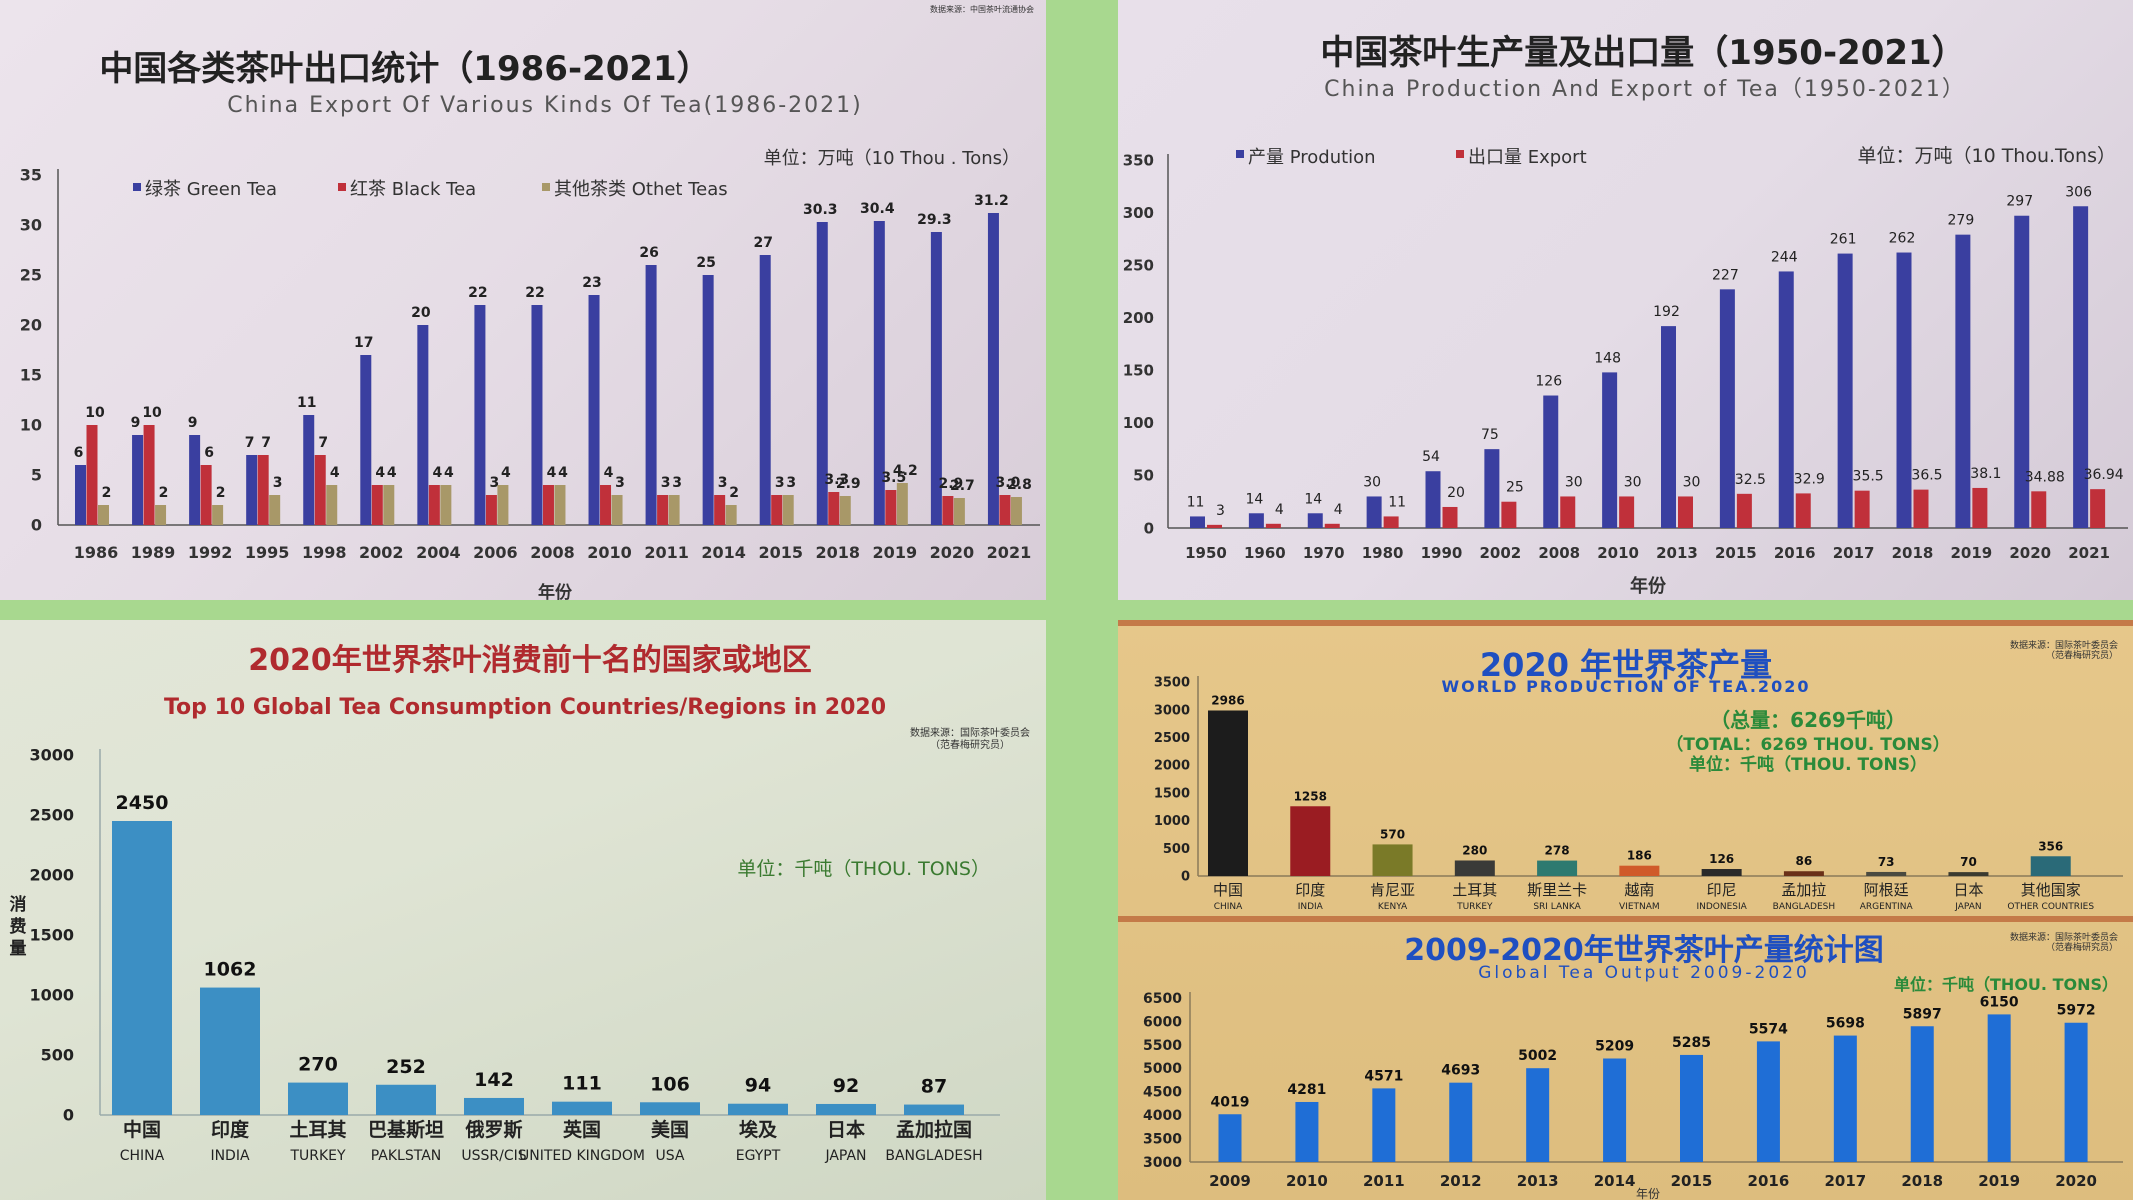  What do you see at coordinates (846, 1086) in the screenshot?
I see `bar-data-label: 92` at bounding box center [846, 1086].